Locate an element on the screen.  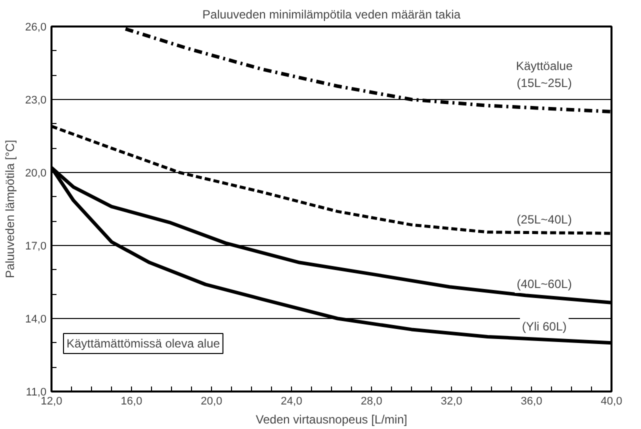
y-tick-label: 17,0 is located at coordinates (36, 246).